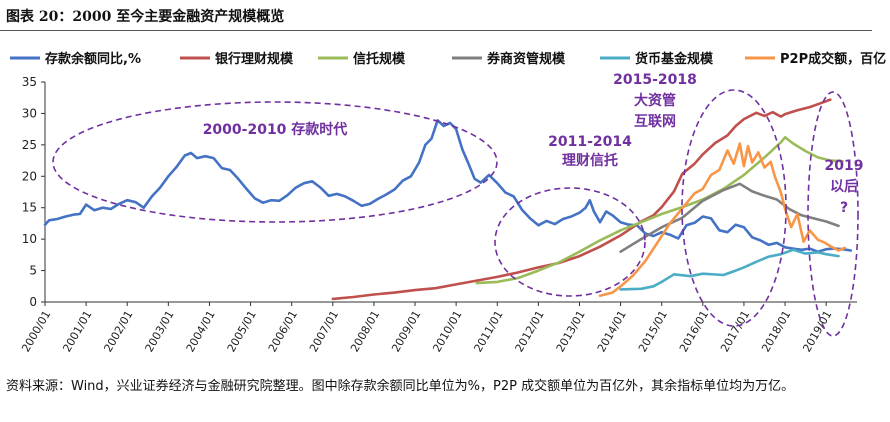 The image size is (890, 422). I want to click on era-label-line: 2000-2010 存款时代, so click(275, 129).